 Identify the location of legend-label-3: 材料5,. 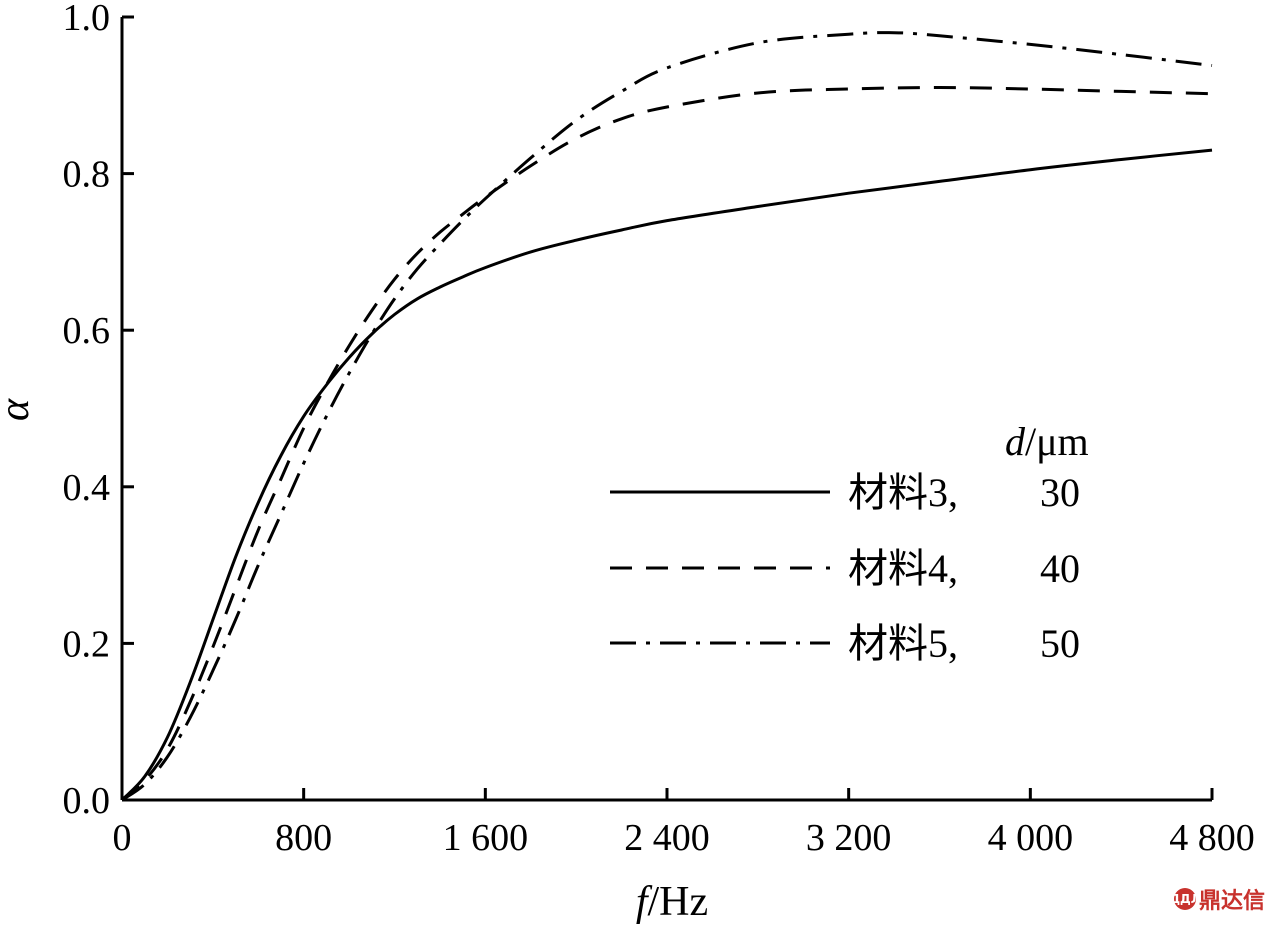
(903, 643).